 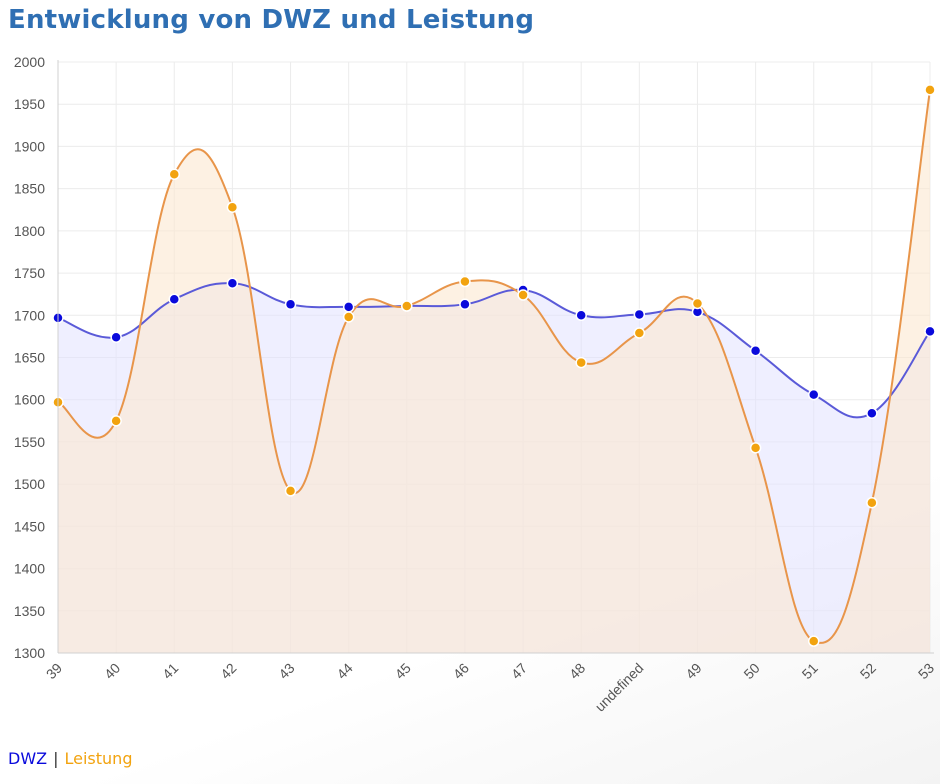 I want to click on x-tick-label: 52, so click(x=868, y=671).